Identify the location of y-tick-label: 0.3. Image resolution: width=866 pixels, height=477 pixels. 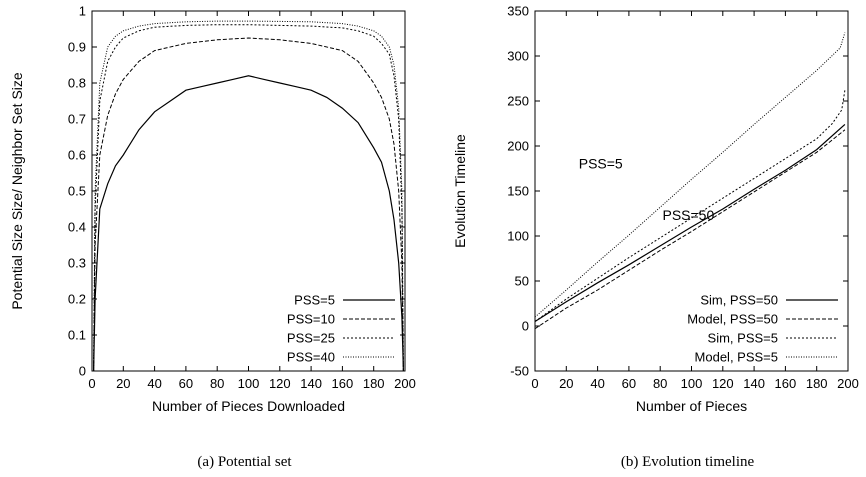
(77, 263).